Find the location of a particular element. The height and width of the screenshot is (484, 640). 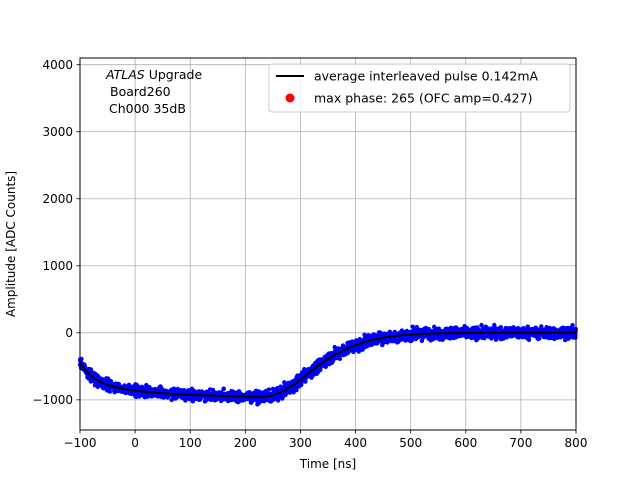

line-layer is located at coordinates (327, 365).